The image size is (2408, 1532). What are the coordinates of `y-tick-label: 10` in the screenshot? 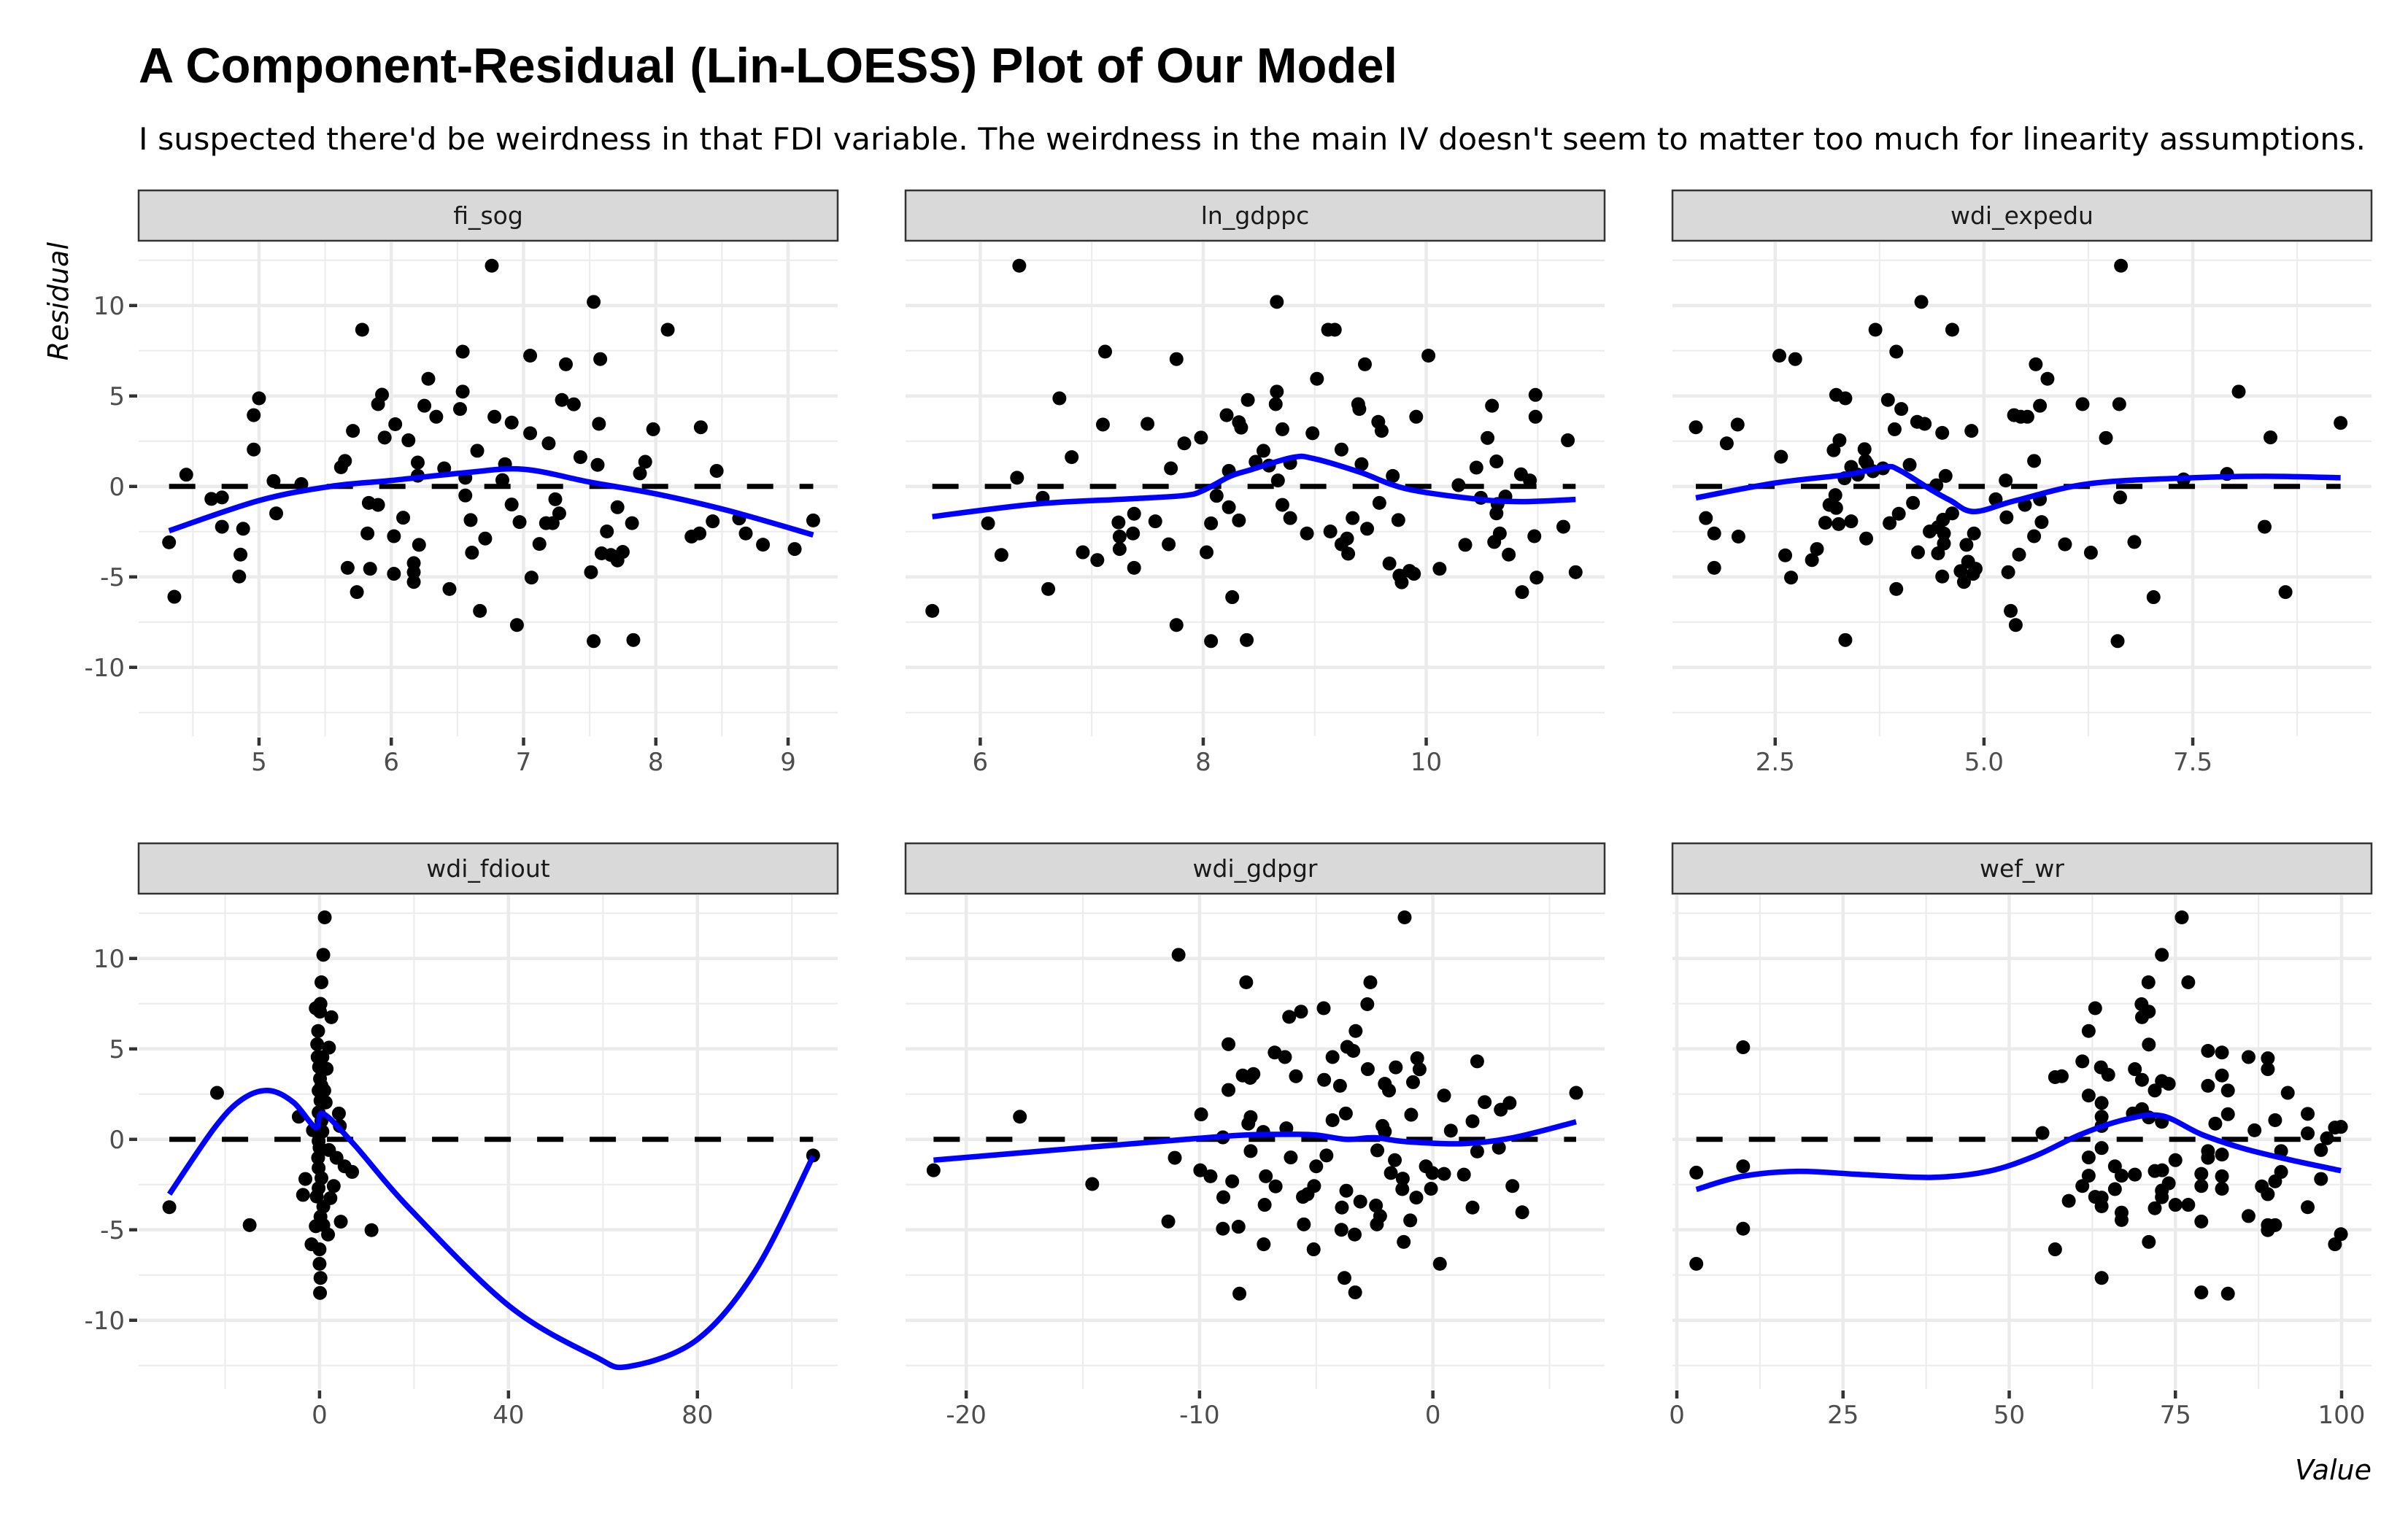 It's located at (109, 307).